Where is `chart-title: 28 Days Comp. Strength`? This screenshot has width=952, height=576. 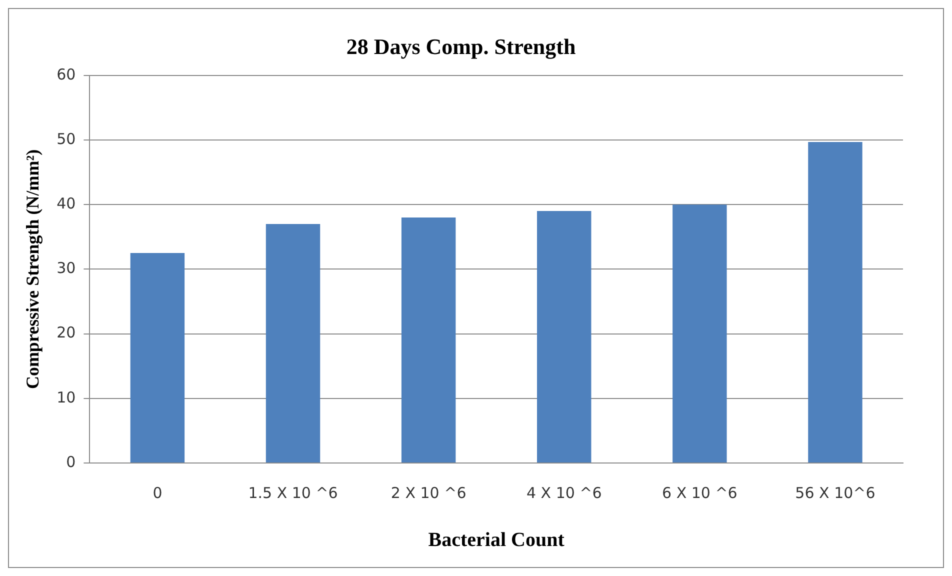
chart-title: 28 Days Comp. Strength is located at coordinates (461, 46).